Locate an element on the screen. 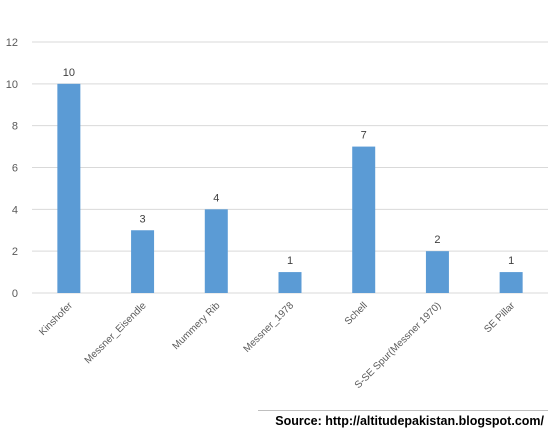  data-label: 2 is located at coordinates (437, 240).